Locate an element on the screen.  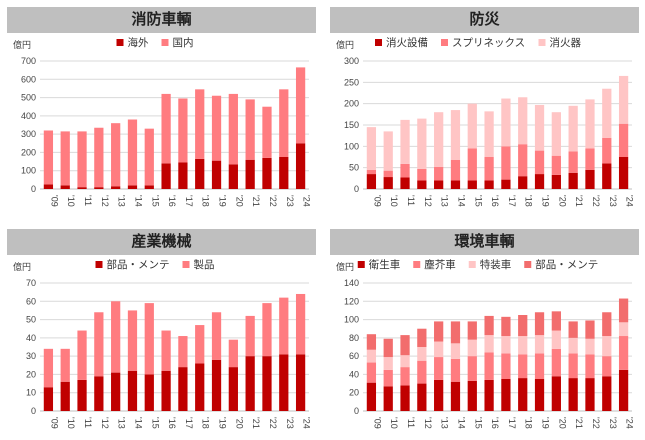
x-tick-label: '20 is located at coordinates (562, 423).